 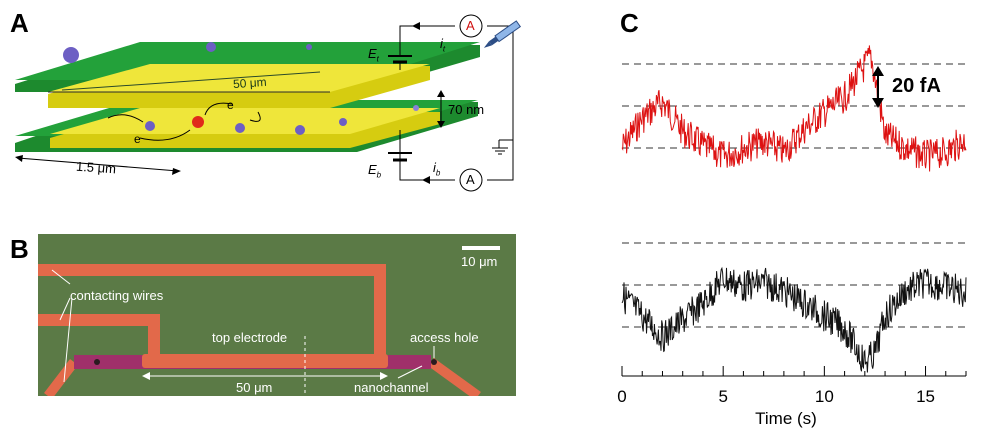 What do you see at coordinates (441, 93) in the screenshot?
I see `gap-arrow-head-top` at bounding box center [441, 93].